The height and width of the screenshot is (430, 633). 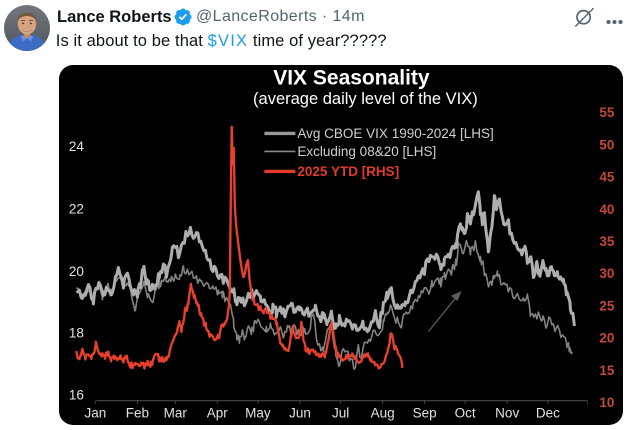 I want to click on svg-text: Nov, so click(x=507, y=413).